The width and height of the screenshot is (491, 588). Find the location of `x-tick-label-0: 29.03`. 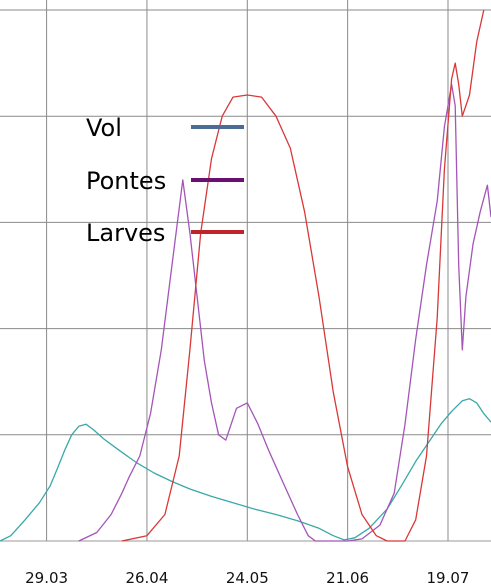

x-tick-label-0: 29.03 is located at coordinates (46, 578).